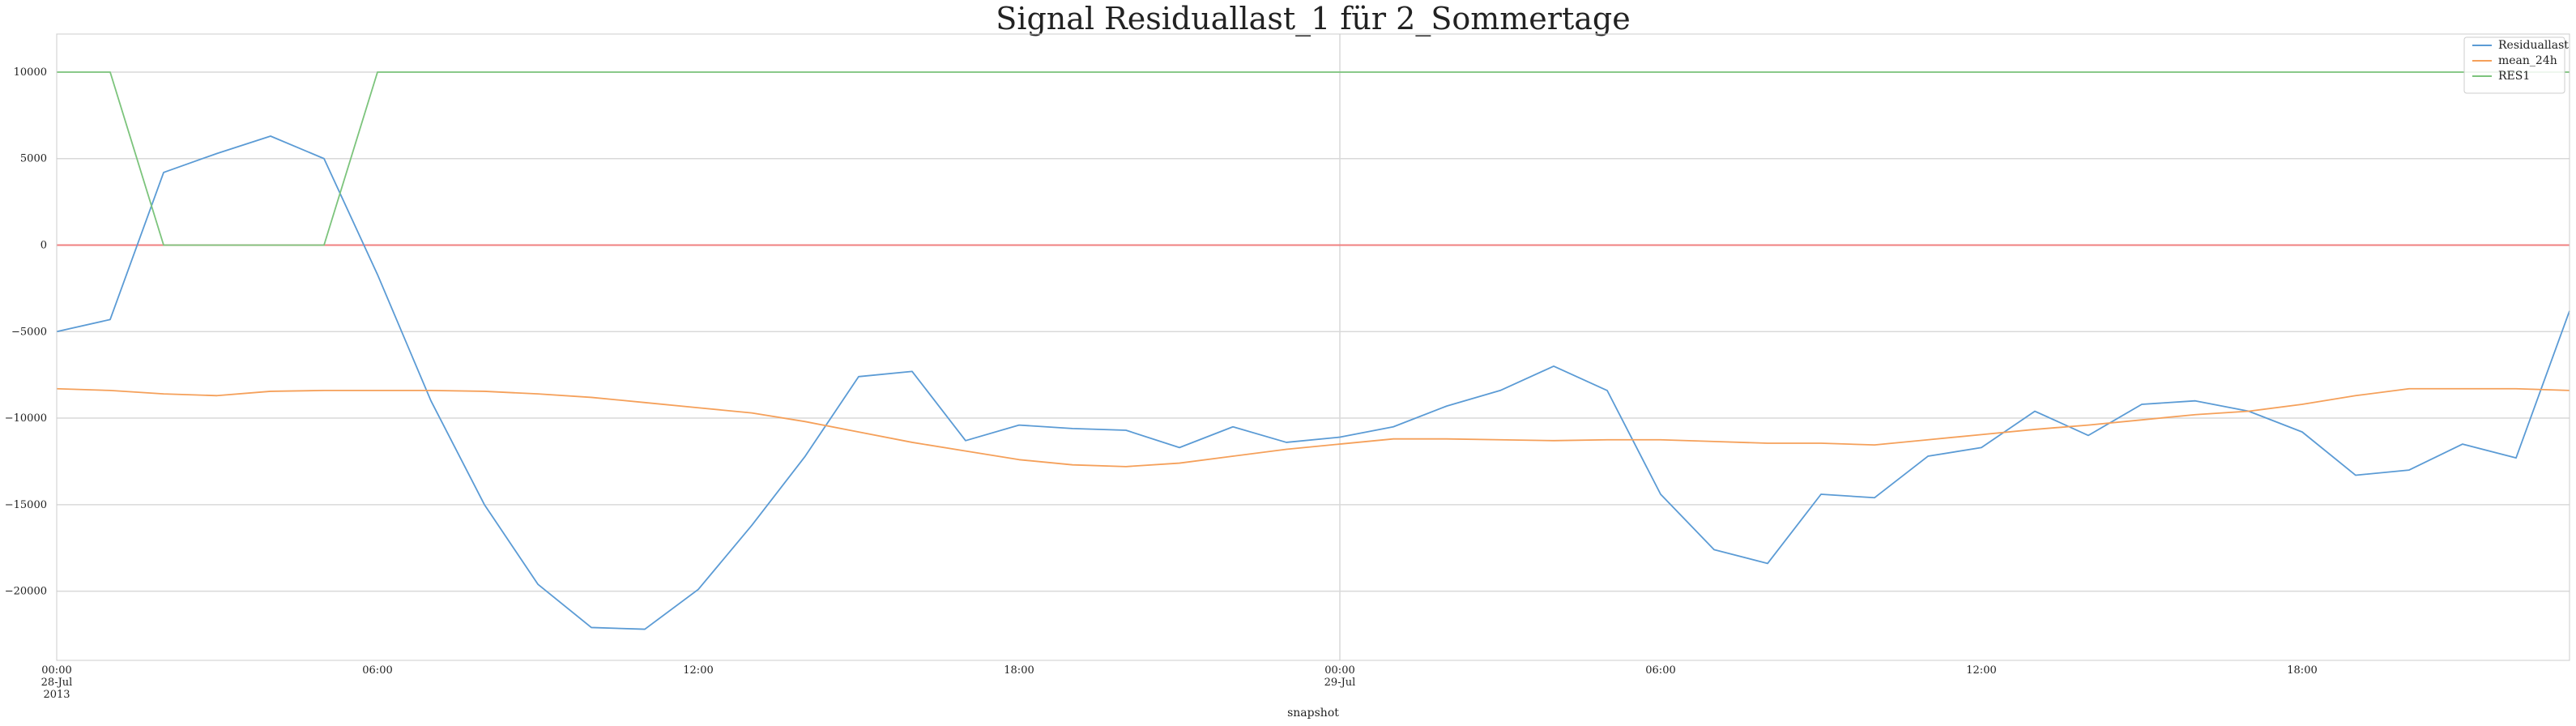 This screenshot has width=2576, height=726. Describe the element at coordinates (1313, 713) in the screenshot. I see `x-axis-label: snapshot` at that location.